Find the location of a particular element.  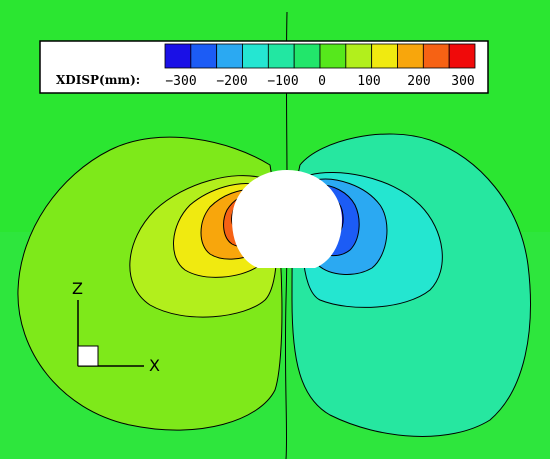

tunnel-void is located at coordinates (287, 219).